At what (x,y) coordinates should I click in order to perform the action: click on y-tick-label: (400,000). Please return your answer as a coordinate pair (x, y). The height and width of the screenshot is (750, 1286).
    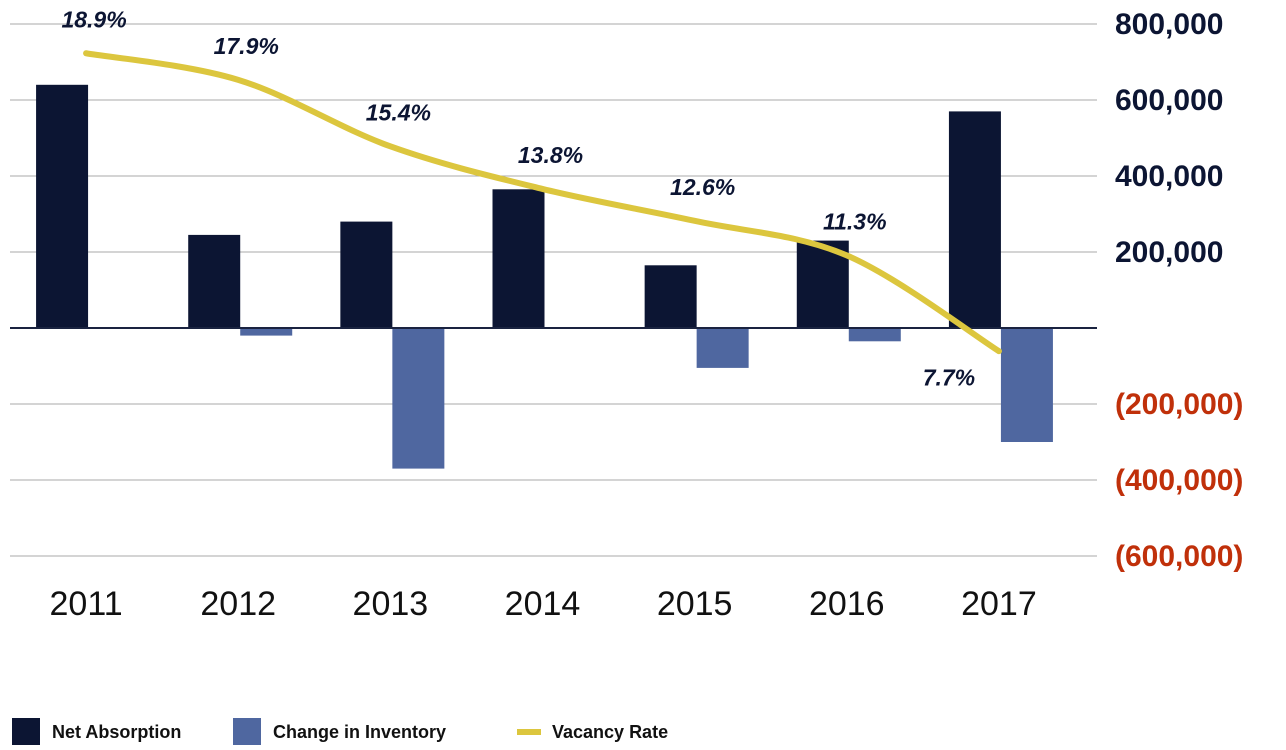
    Looking at the image, I should click on (1179, 480).